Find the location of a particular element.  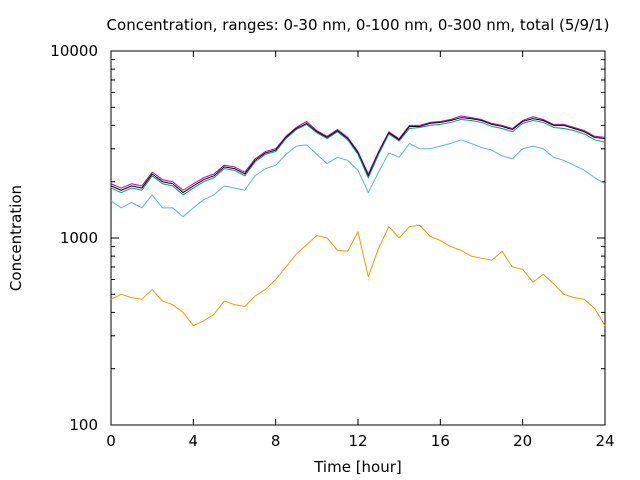

x-tick-label: 20 is located at coordinates (522, 441).